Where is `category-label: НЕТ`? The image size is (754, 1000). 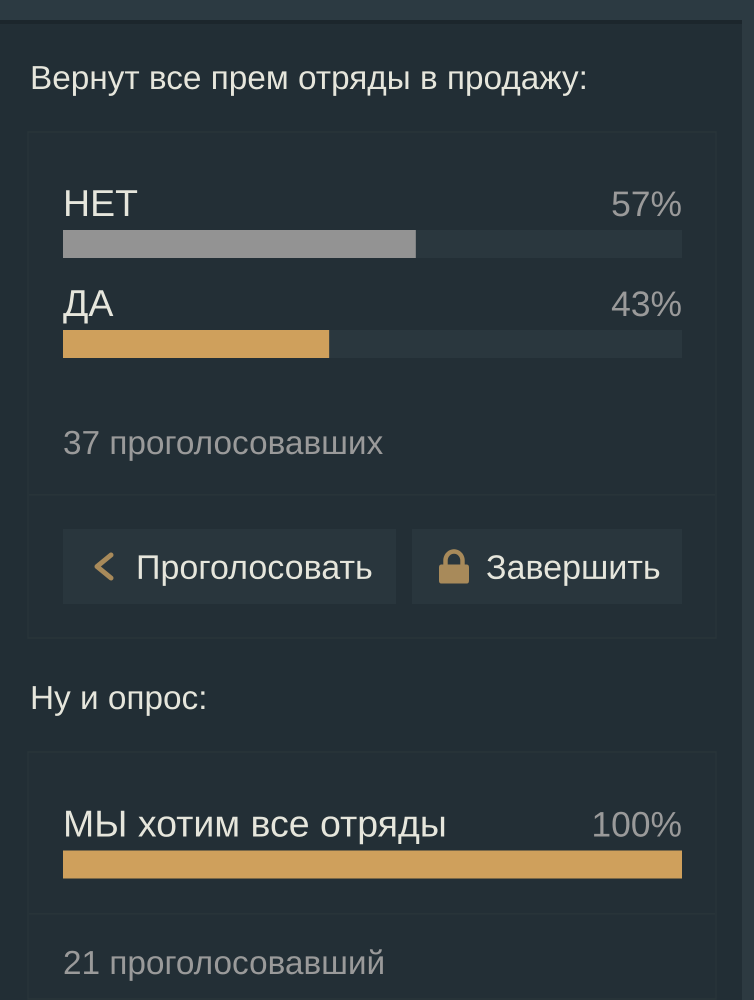 category-label: НЕТ is located at coordinates (102, 203).